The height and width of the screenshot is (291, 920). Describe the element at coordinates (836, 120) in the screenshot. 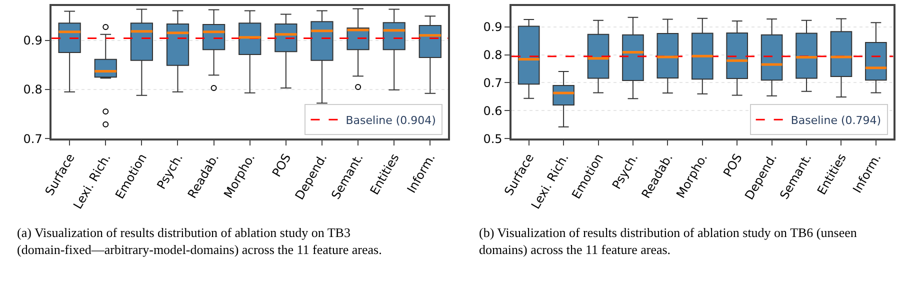

I see `legend-label: Baseline (0.794)` at that location.